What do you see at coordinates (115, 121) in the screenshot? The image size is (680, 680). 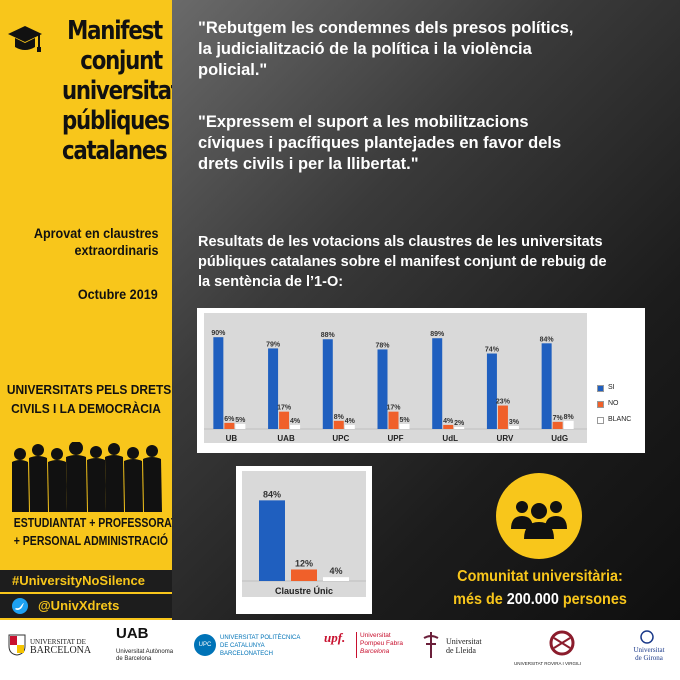 I see `title-line: públiques` at bounding box center [115, 121].